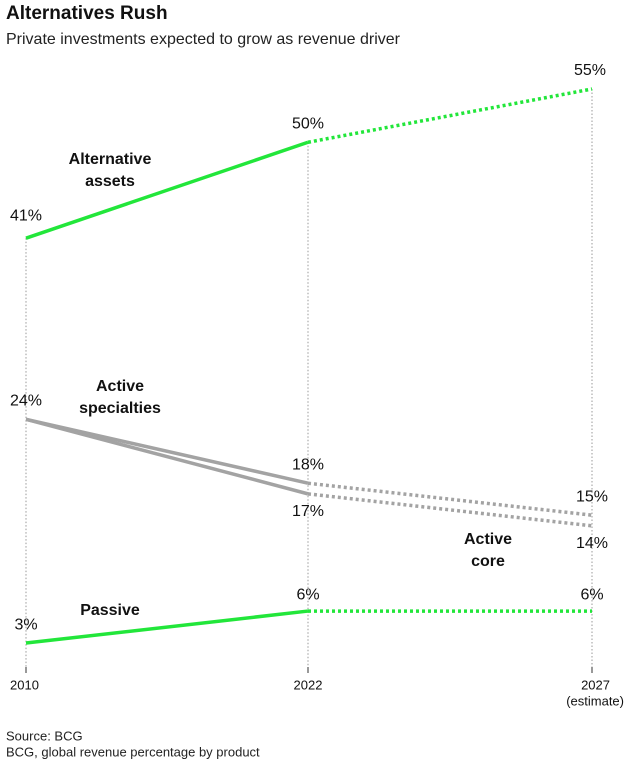 The image size is (629, 764). What do you see at coordinates (595, 700) in the screenshot?
I see `estimate-note: (estimate)` at bounding box center [595, 700].